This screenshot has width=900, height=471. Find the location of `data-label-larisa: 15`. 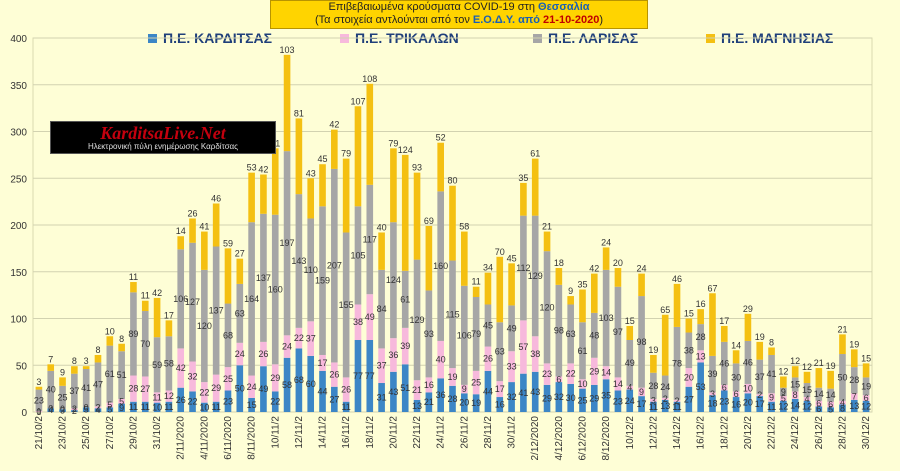

data-label-larisa: 15 is located at coordinates (807, 390).